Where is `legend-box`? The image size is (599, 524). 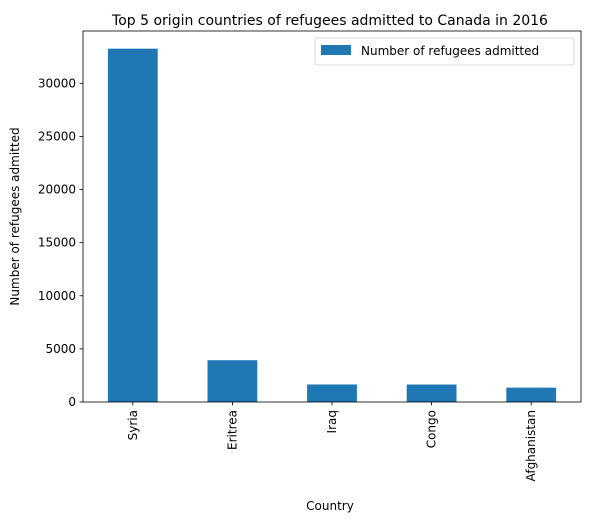 legend-box is located at coordinates (444, 51).